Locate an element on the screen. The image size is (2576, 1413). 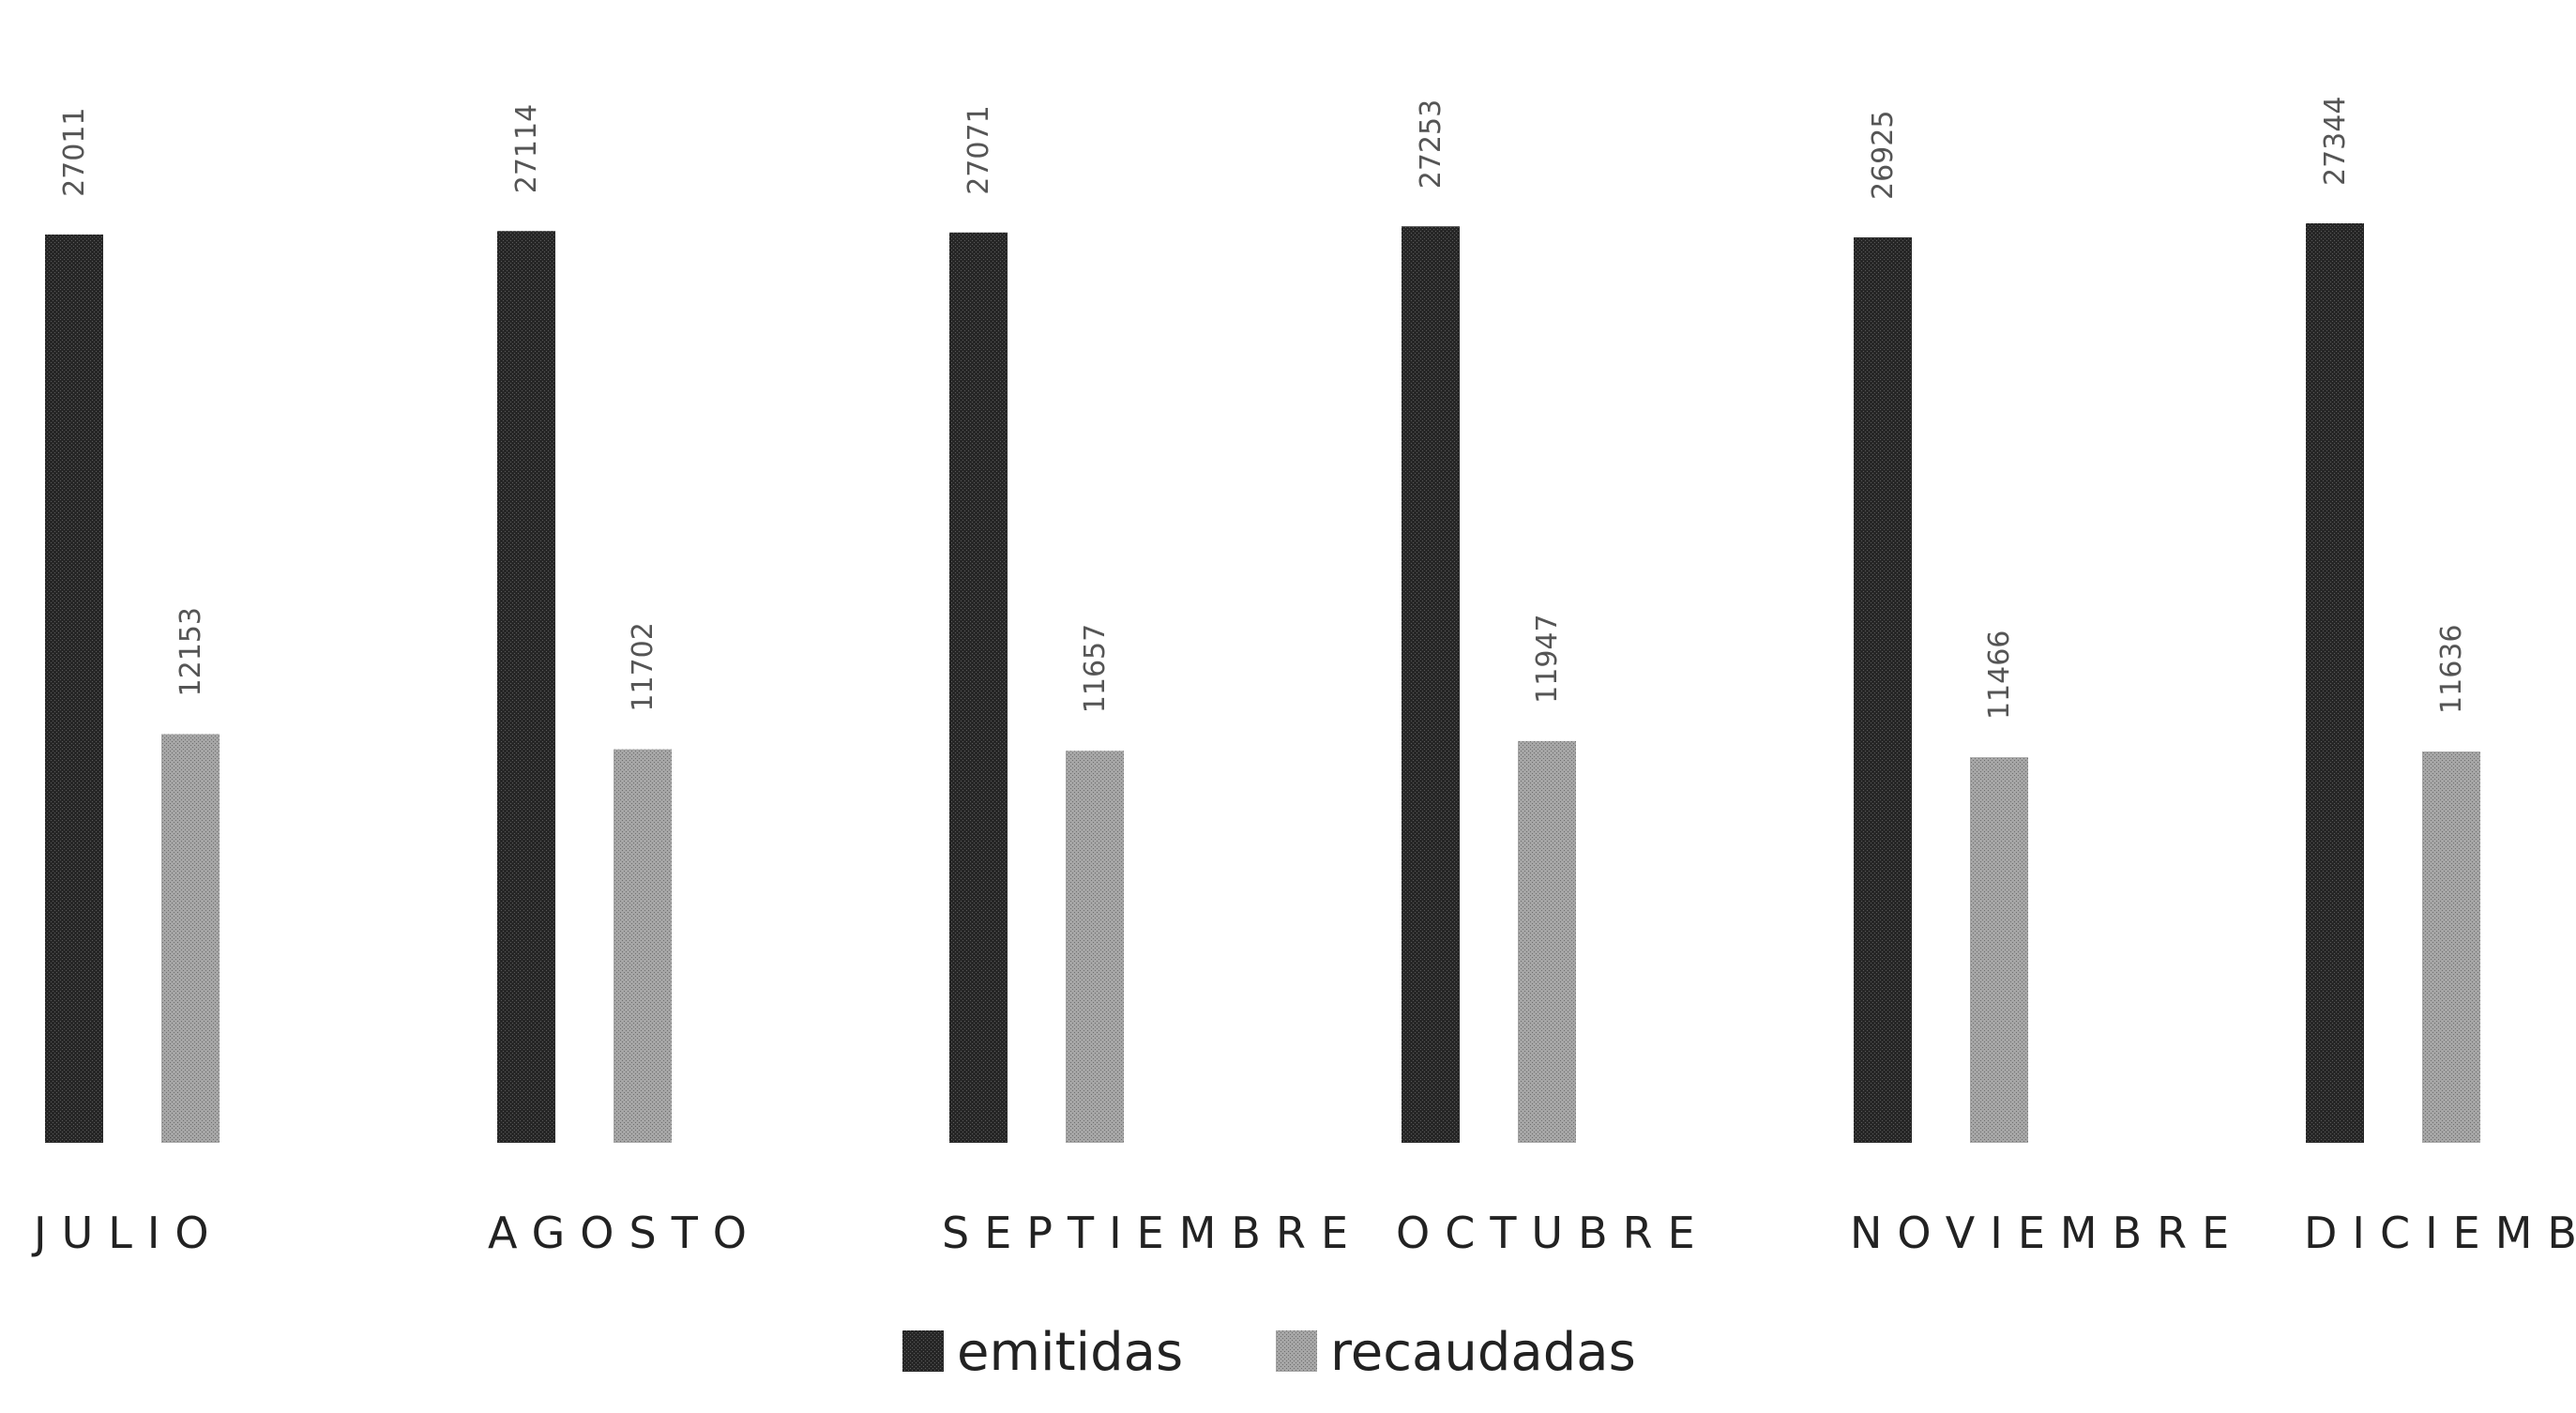
value-label-recaudadas-noviembre: 11466 is located at coordinates (2000, 675).